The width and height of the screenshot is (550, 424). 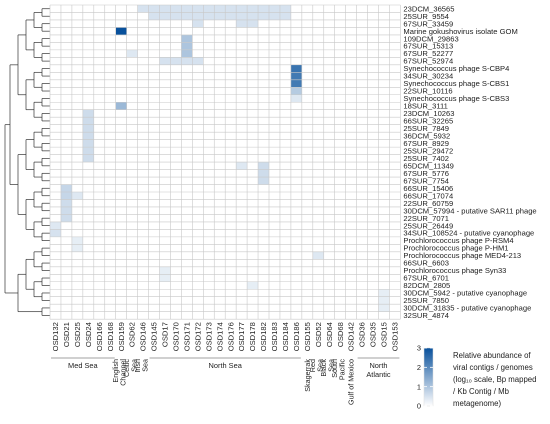 I want to click on column-label: OSD171, so click(x=186, y=336).